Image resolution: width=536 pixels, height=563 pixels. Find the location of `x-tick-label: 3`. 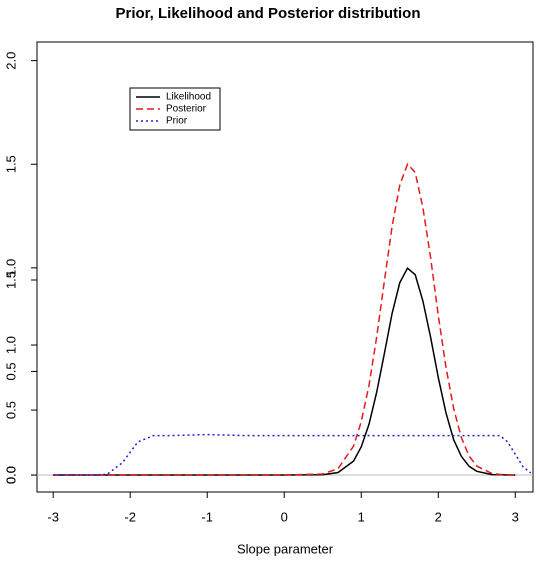

x-tick-label: 3 is located at coordinates (515, 516).